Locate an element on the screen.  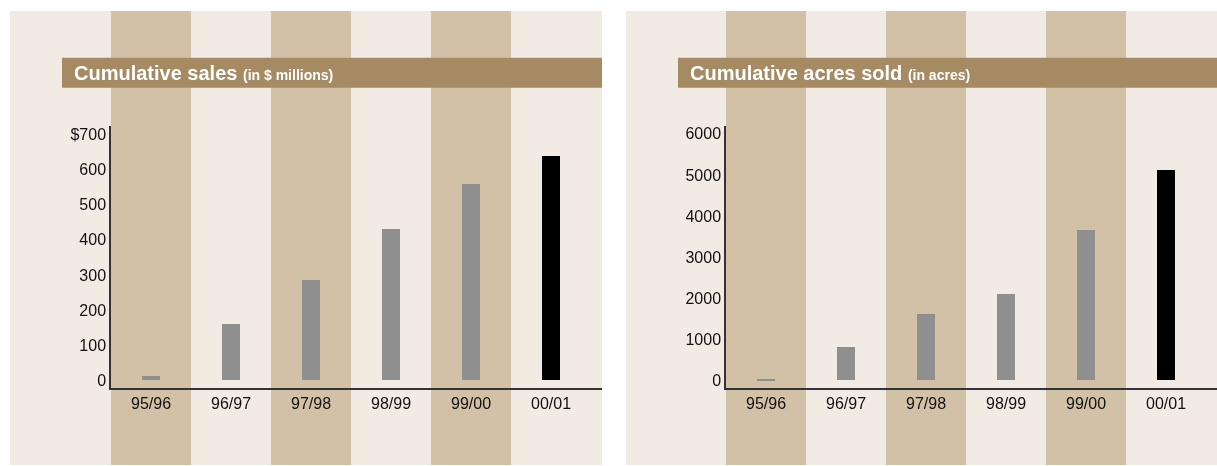
chart-subtitle: (in $ millions) is located at coordinates (288, 75).